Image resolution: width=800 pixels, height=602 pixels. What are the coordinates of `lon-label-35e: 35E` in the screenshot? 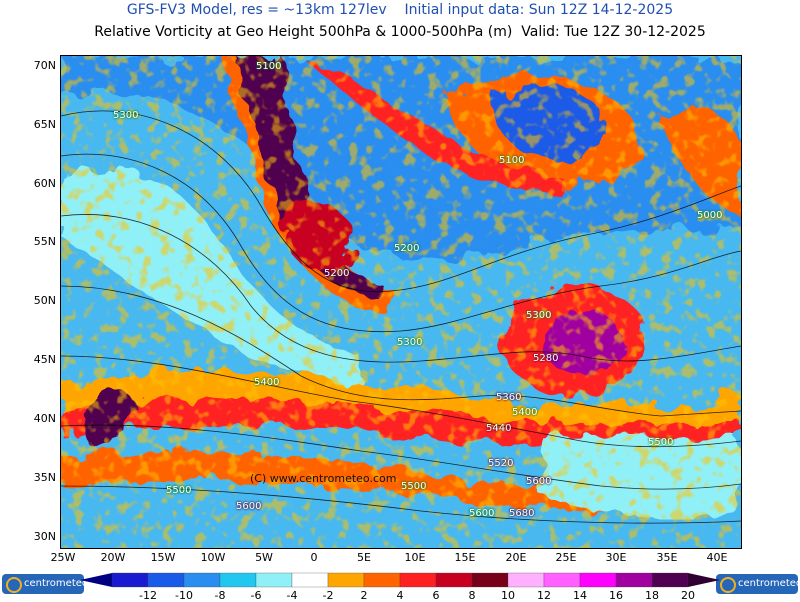 It's located at (667, 557).